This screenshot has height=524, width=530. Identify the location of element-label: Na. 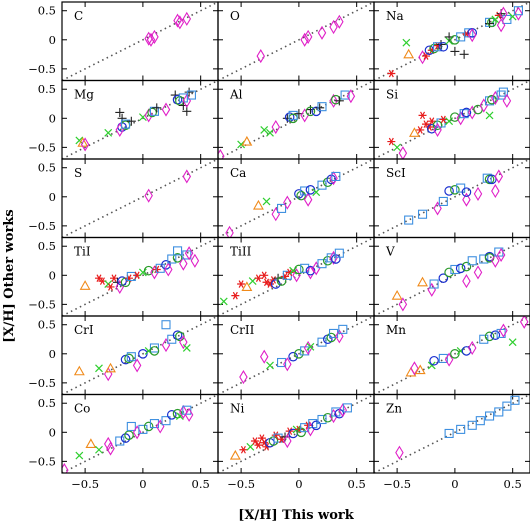
(395, 16).